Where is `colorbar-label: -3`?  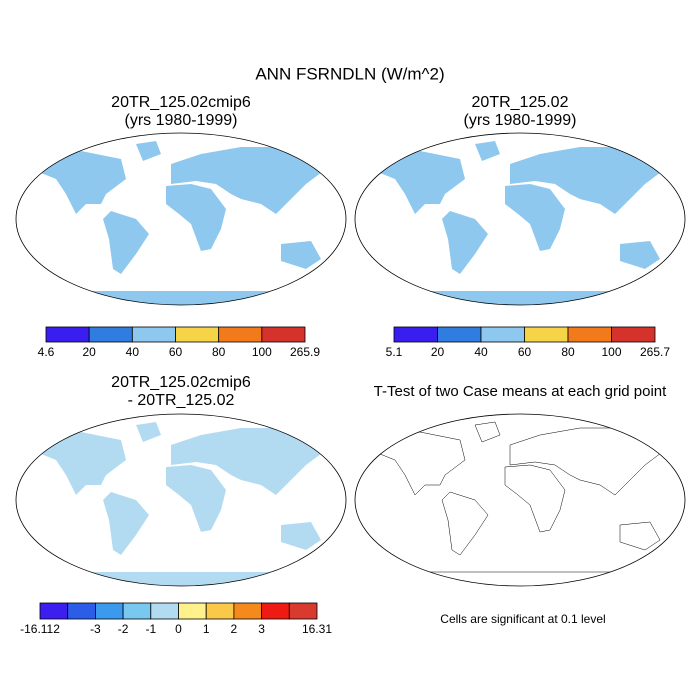 colorbar-label: -3 is located at coordinates (95, 629).